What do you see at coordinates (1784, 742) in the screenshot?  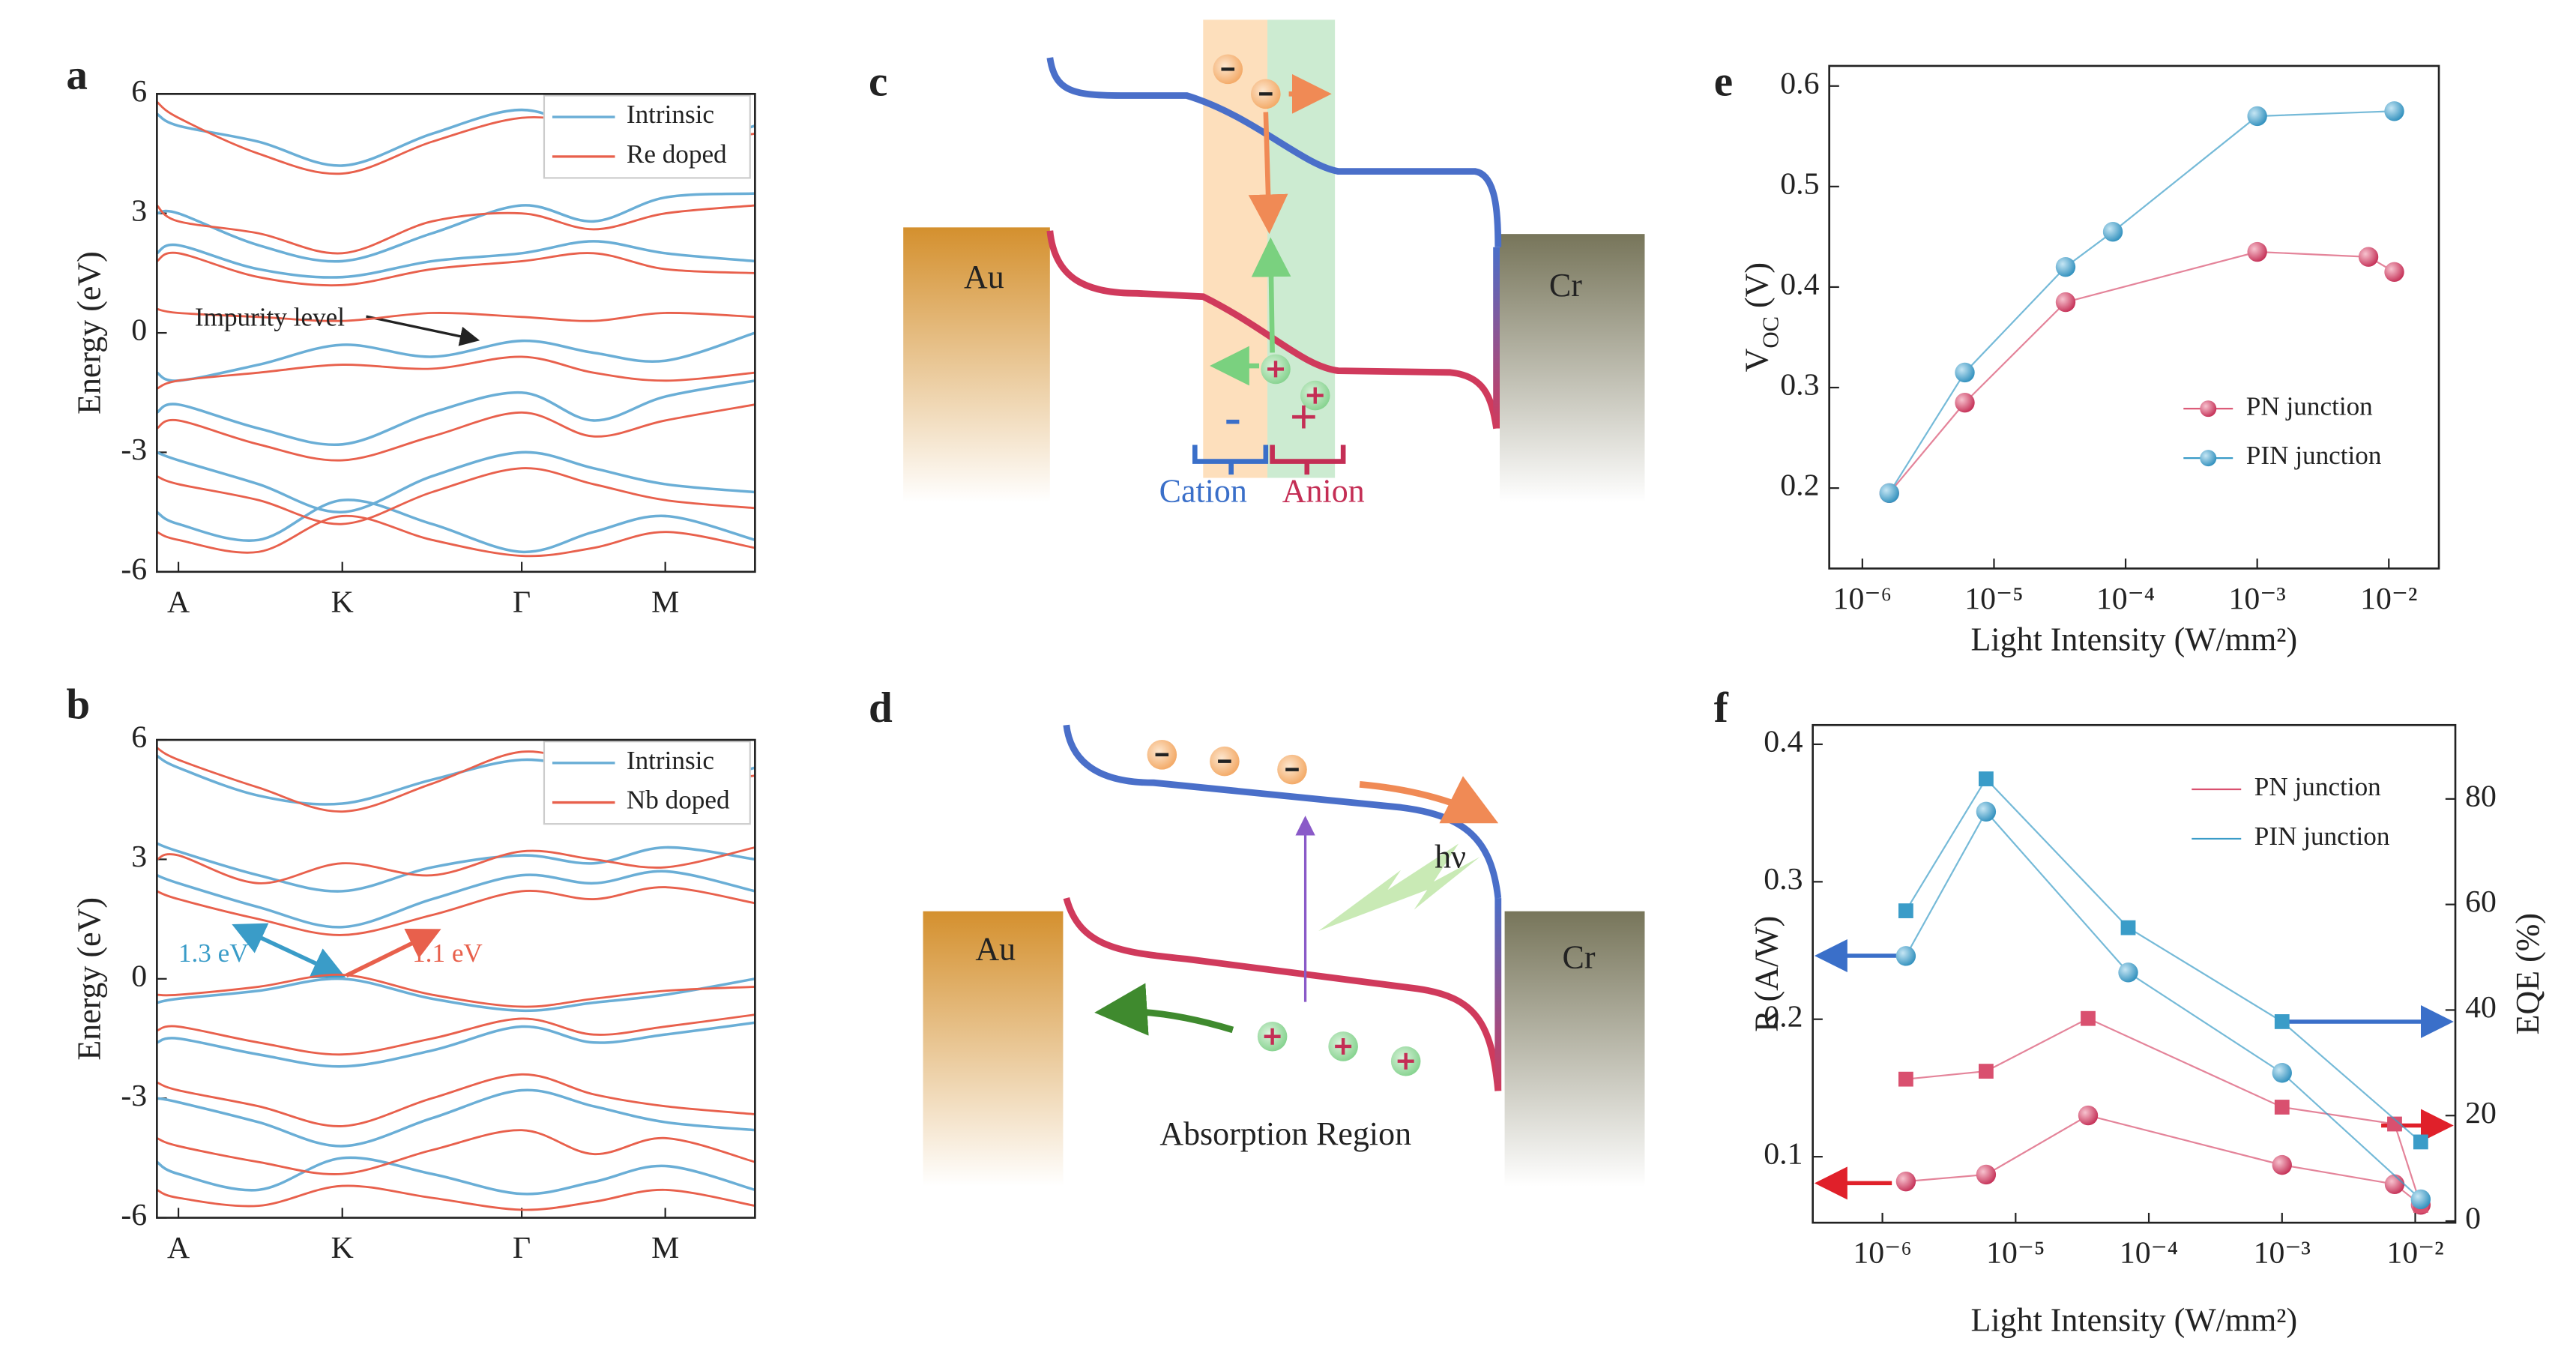 I see `y-tick-label: 0.4` at bounding box center [1784, 742].